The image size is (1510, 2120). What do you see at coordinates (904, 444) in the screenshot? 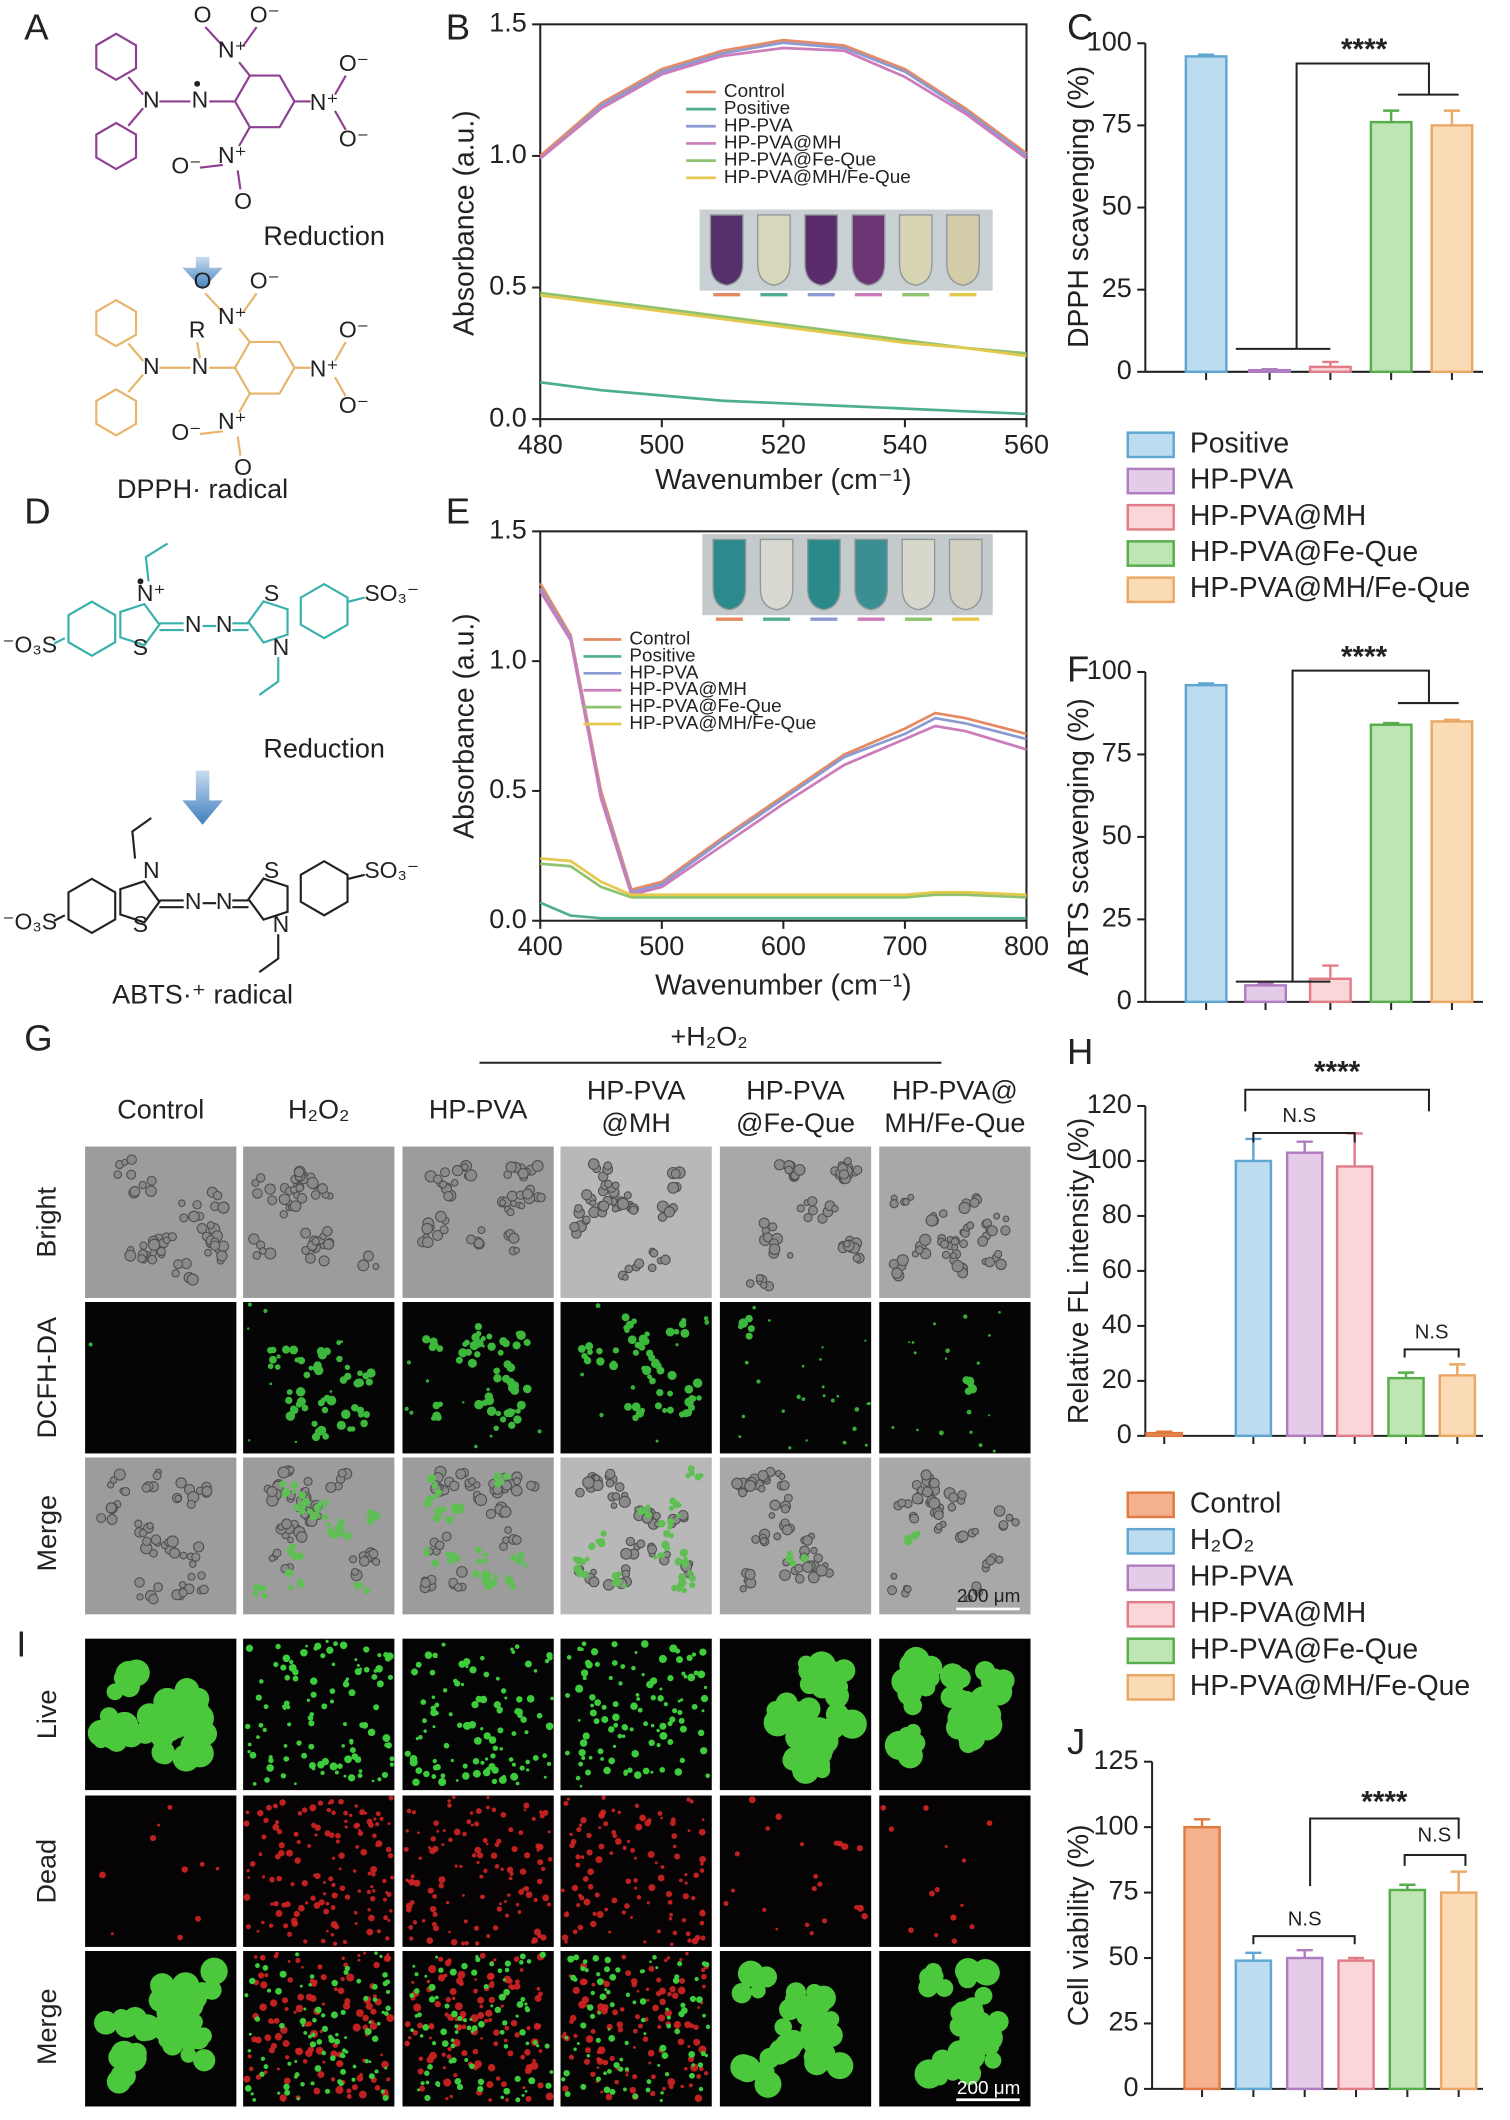
I see `x-tick-label: 540` at bounding box center [904, 444].